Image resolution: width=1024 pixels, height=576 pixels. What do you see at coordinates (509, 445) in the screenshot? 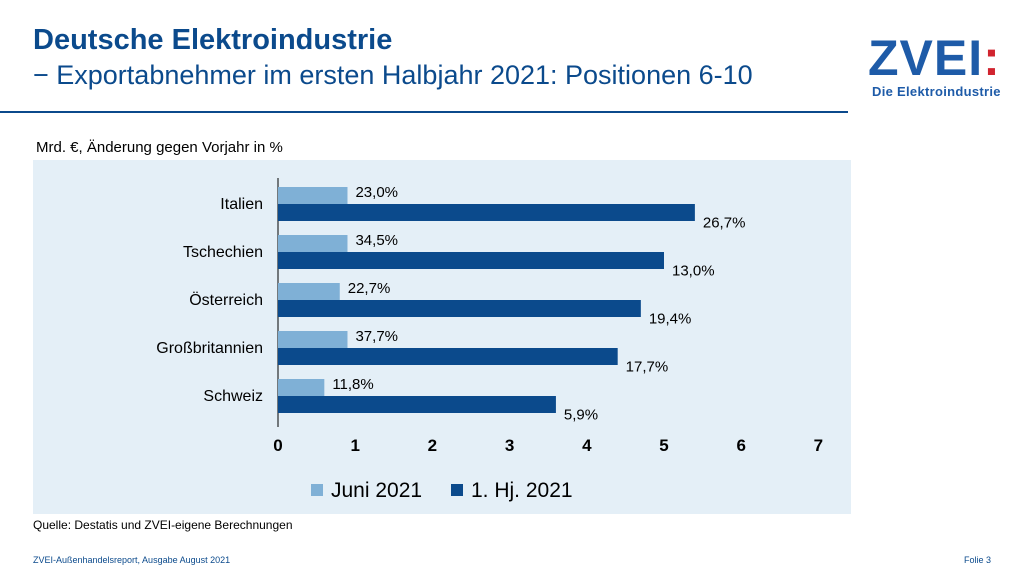
I see `x-tick-label: 3` at bounding box center [509, 445].